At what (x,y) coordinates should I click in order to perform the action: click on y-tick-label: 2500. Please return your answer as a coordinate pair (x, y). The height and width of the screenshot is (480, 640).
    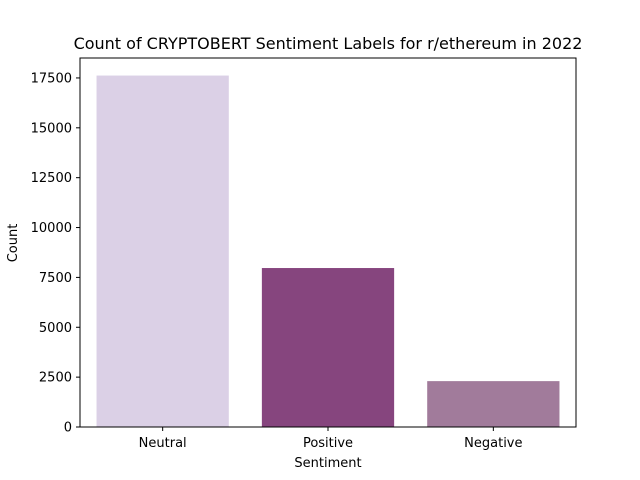
    Looking at the image, I should click on (55, 378).